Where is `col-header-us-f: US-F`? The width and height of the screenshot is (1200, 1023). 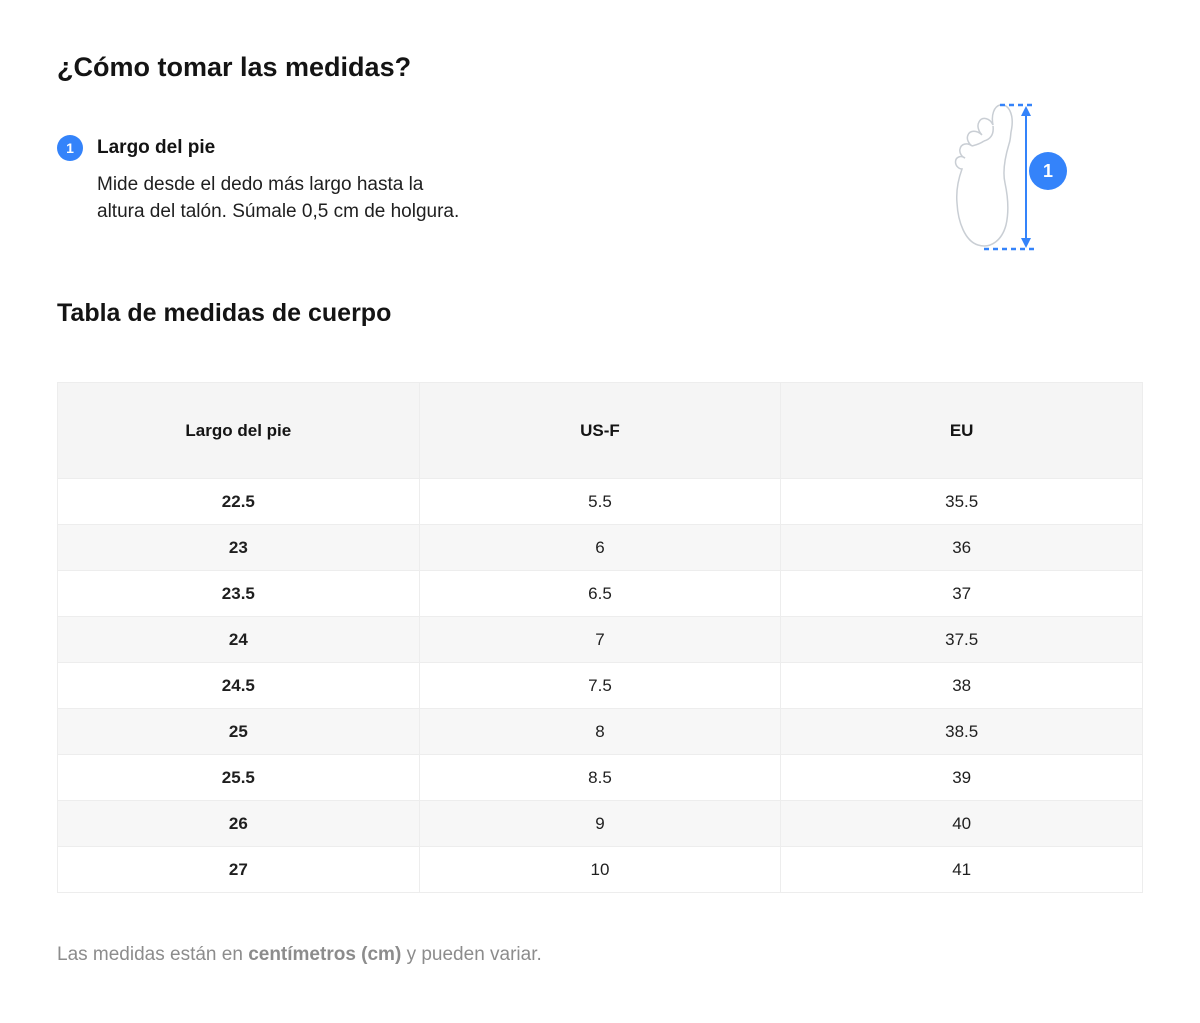
col-header-us-f: US-F is located at coordinates (600, 430).